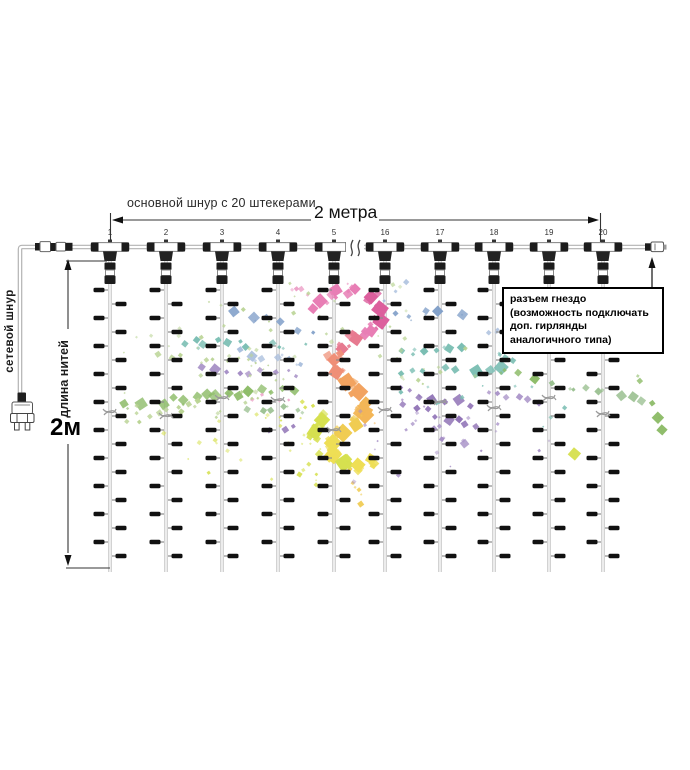  Describe the element at coordinates (548, 299) in the screenshot. I see `callout-line-1: разъем гнездо` at that location.